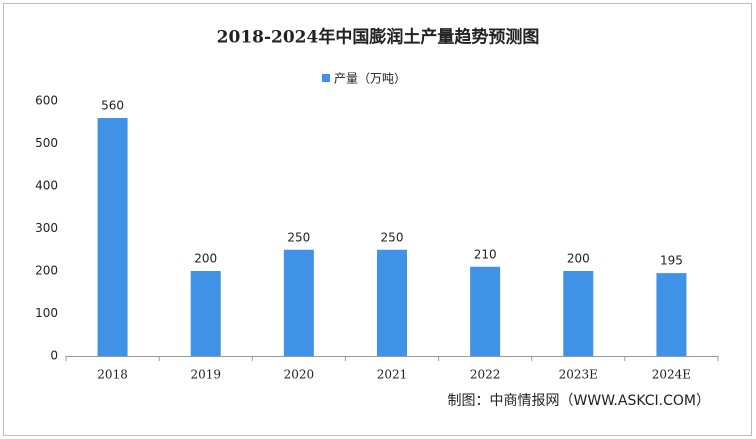  I want to click on legend-swatch, so click(326, 78).